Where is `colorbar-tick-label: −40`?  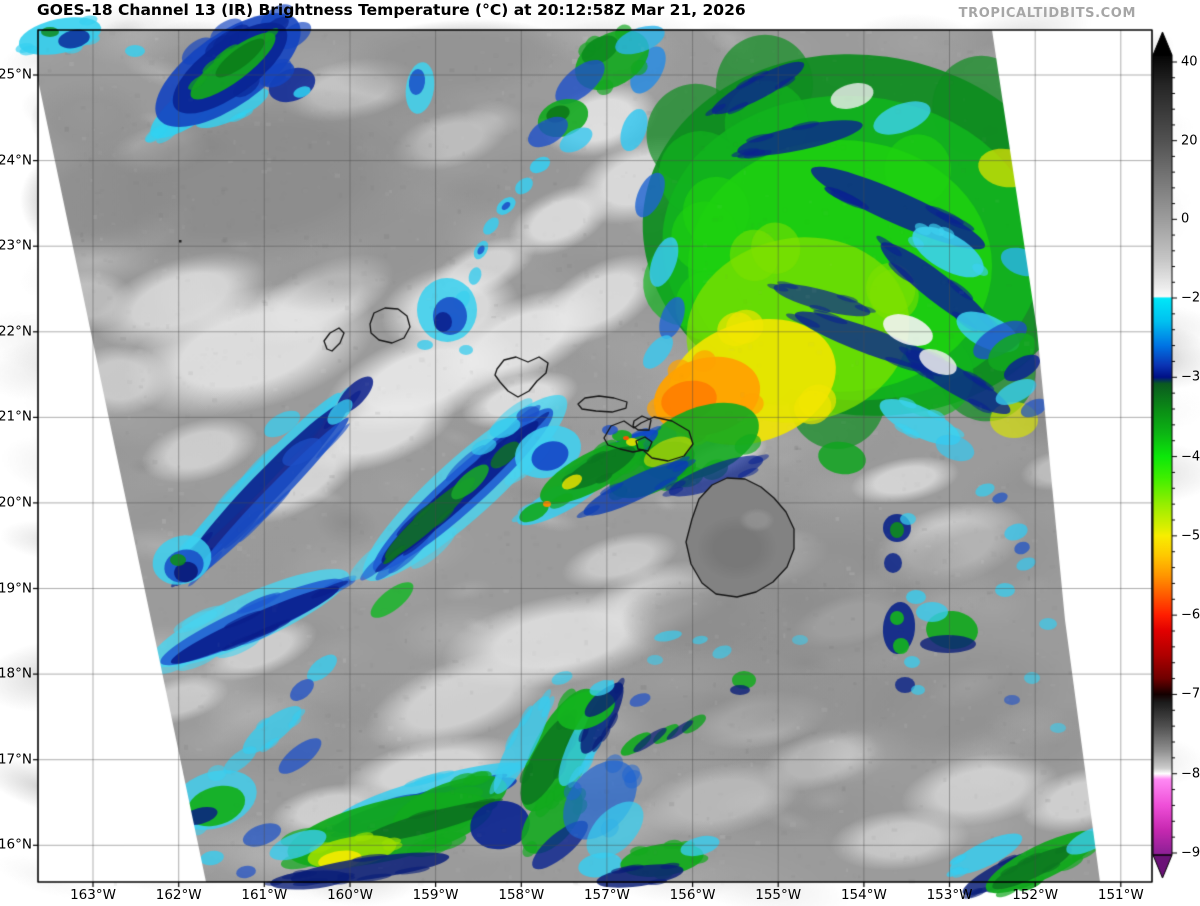
colorbar-tick-label: −40 is located at coordinates (1190, 457).